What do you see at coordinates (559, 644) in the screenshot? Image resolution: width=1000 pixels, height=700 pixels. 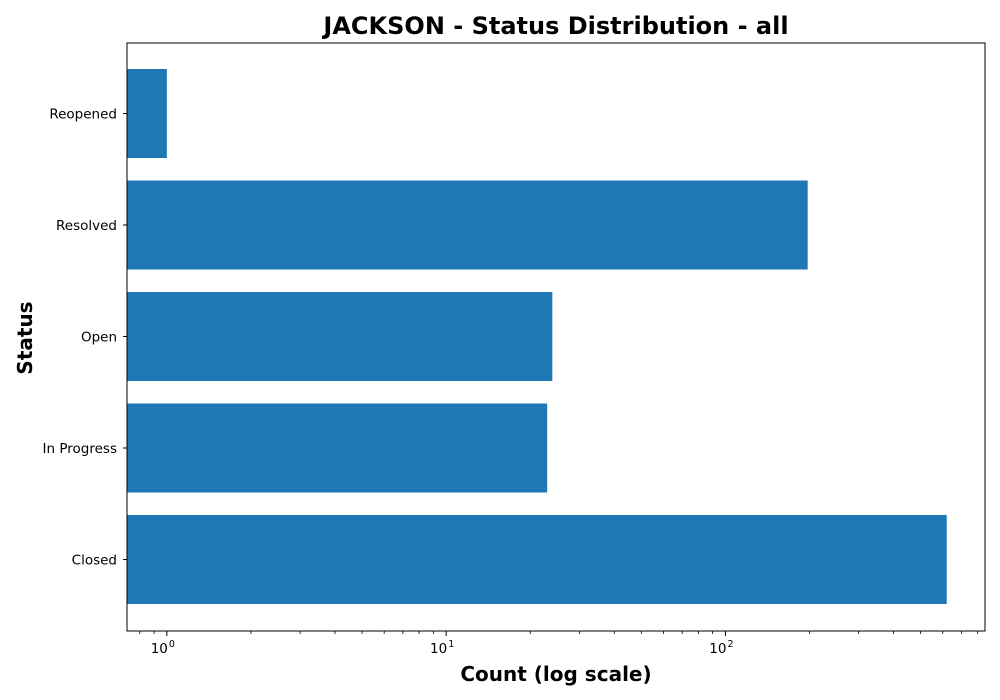 I see `x-ticks-group: 100 101 102` at bounding box center [559, 644].